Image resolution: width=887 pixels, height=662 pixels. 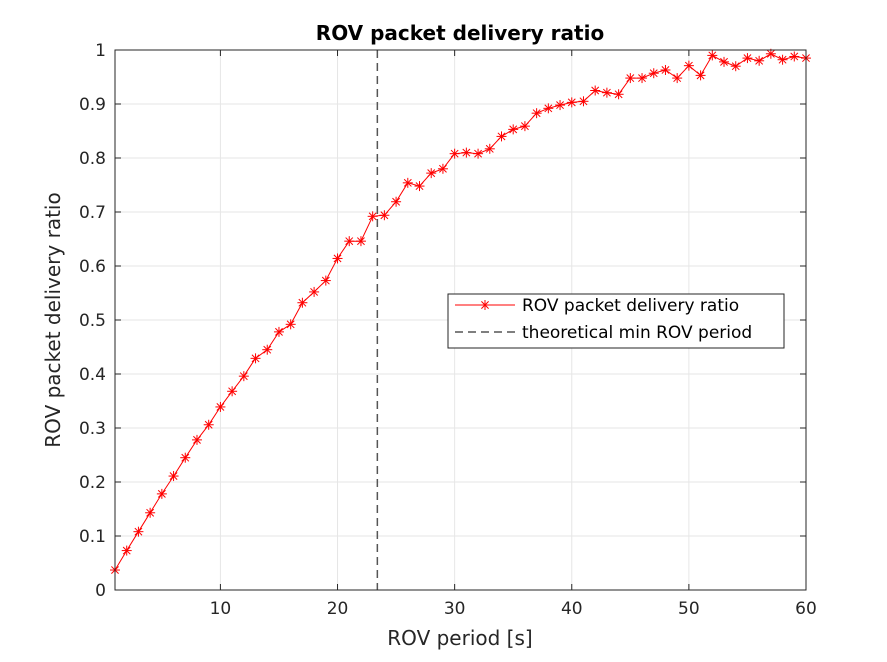 What do you see at coordinates (92, 159) in the screenshot?
I see `y-tick-label: 0.8` at bounding box center [92, 159].